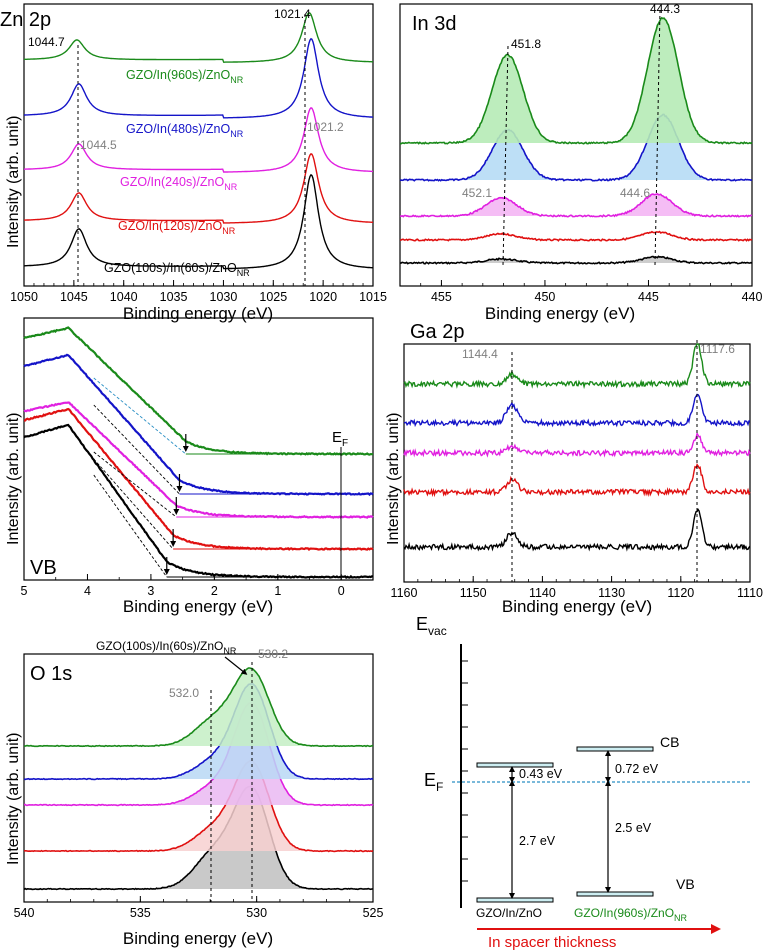 The image size is (768, 952). I want to click on o1s-sample-label: GZO(100s)/In(60s)/ZnONR, so click(166, 647).